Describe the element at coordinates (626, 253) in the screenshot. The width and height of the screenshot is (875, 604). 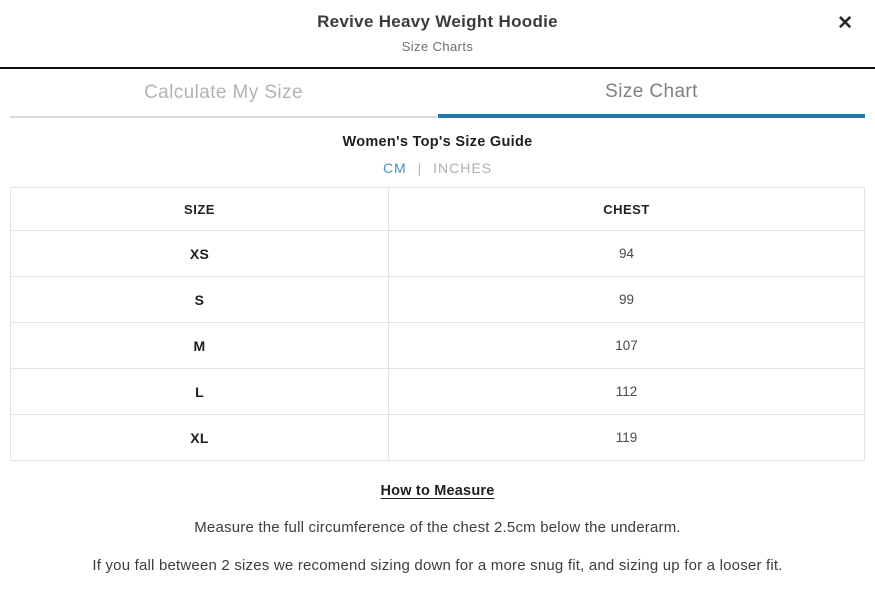
I see `chest-value: 94` at that location.